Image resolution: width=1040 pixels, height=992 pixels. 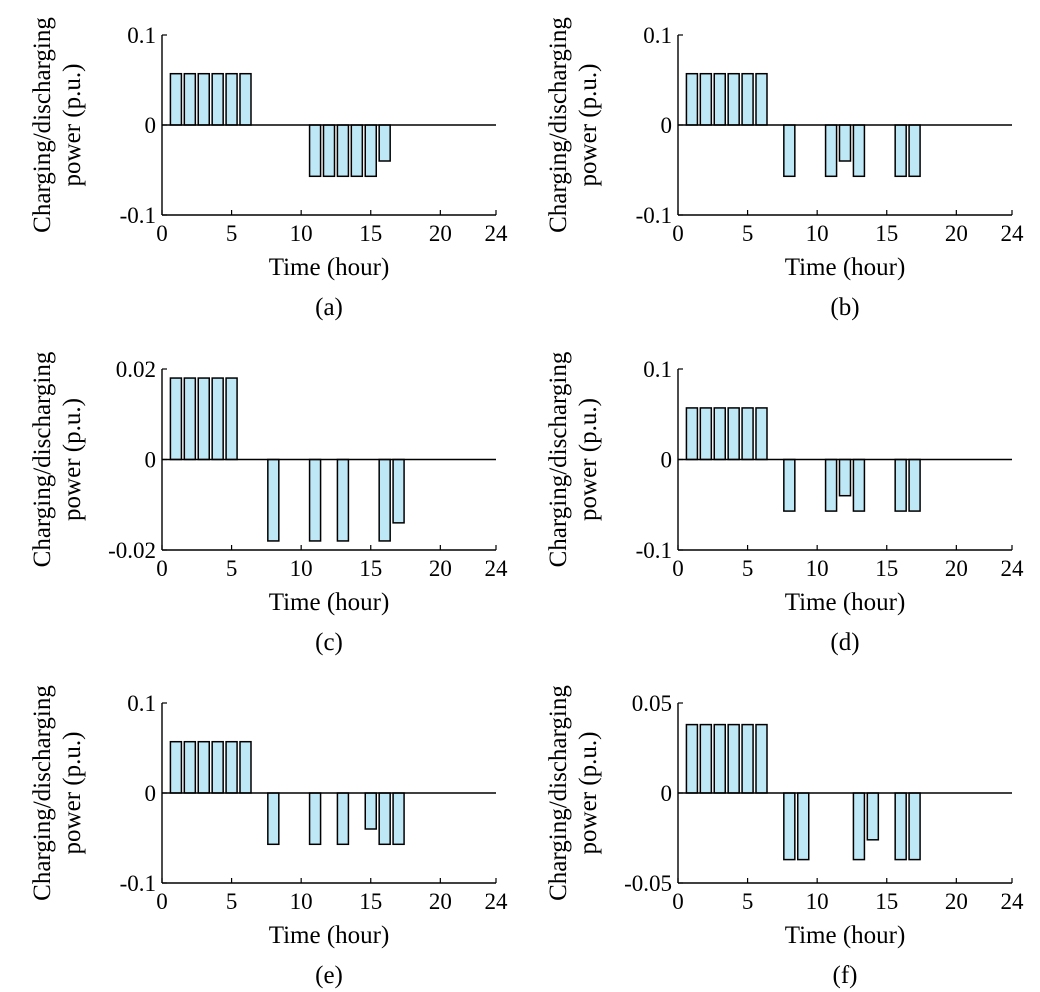 I want to click on y-tick-label: 0.02, so click(x=136, y=369).